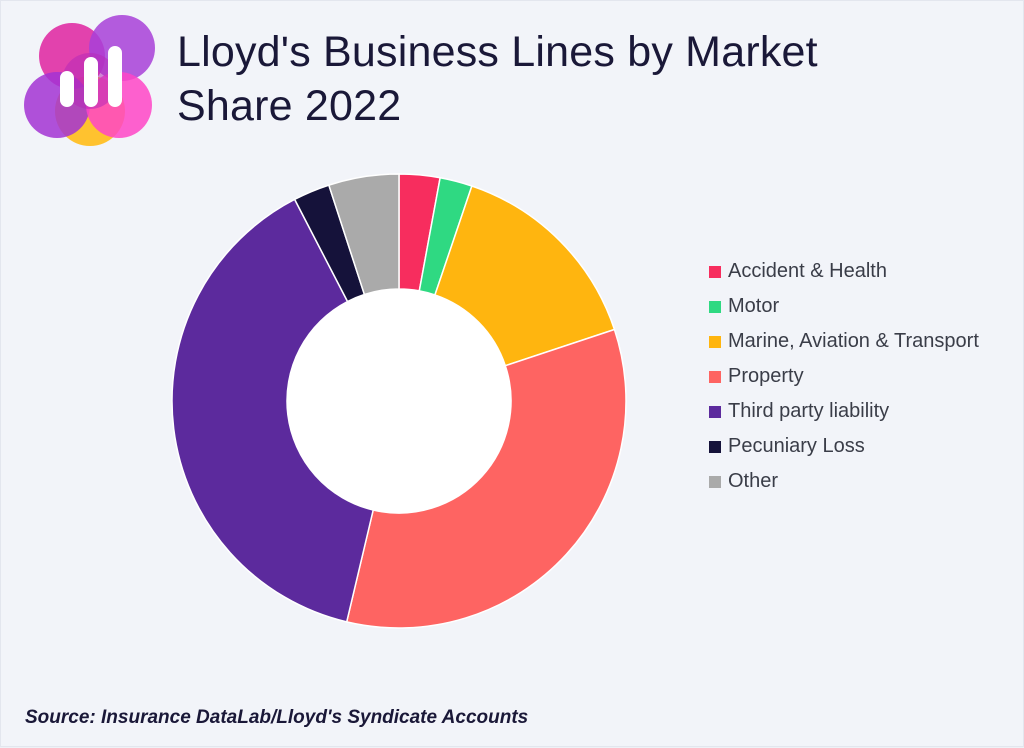 This screenshot has width=1024, height=748. Describe the element at coordinates (753, 481) in the screenshot. I see `legend-label: Other` at that location.